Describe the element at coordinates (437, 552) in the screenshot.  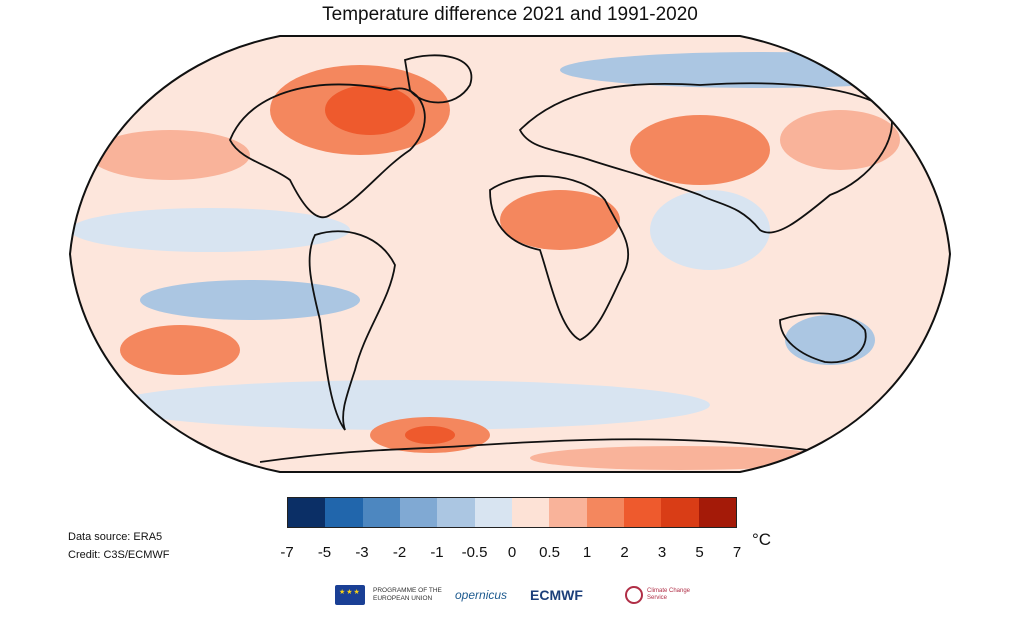
I see `colorbar-tick-label: -1` at that location.